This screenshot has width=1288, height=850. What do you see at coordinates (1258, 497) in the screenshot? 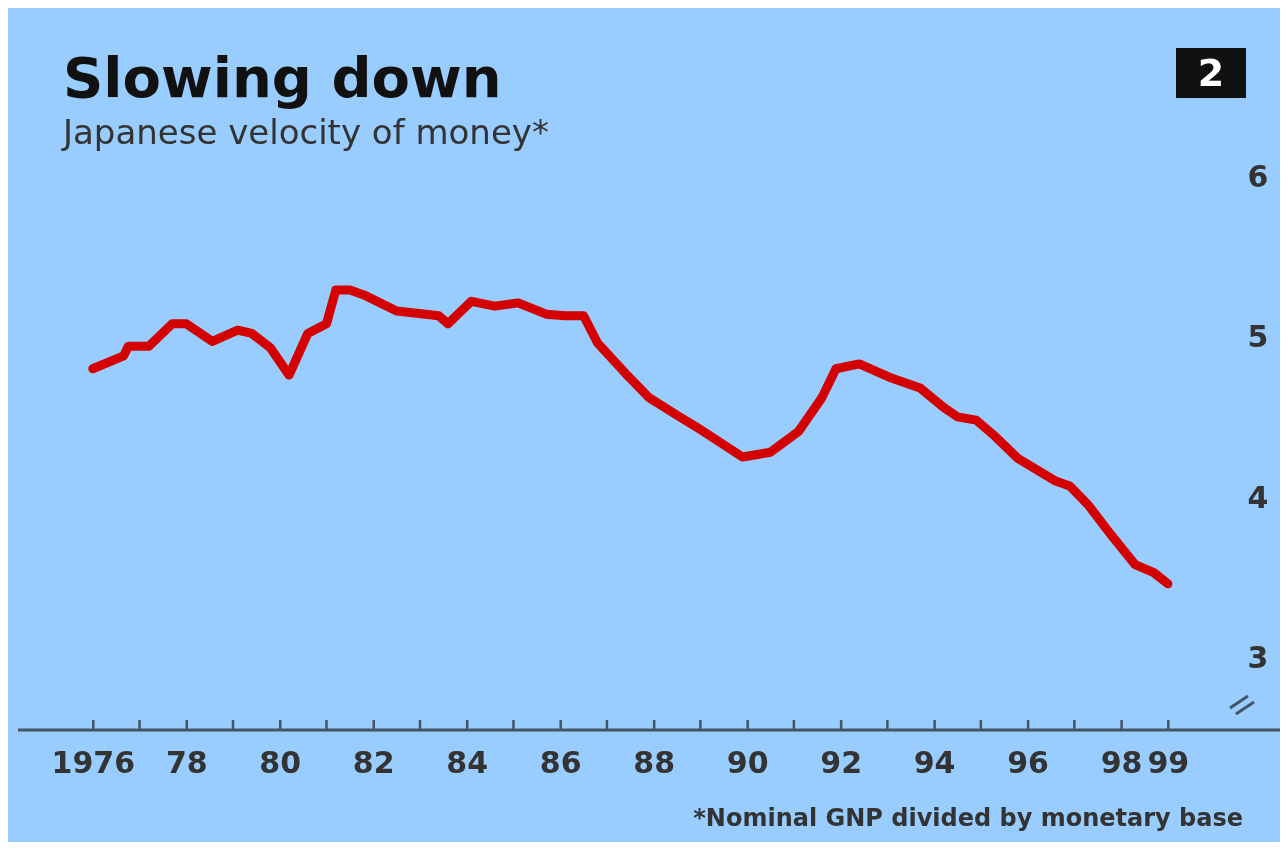
I see `y-tick-label: 4` at bounding box center [1258, 497].